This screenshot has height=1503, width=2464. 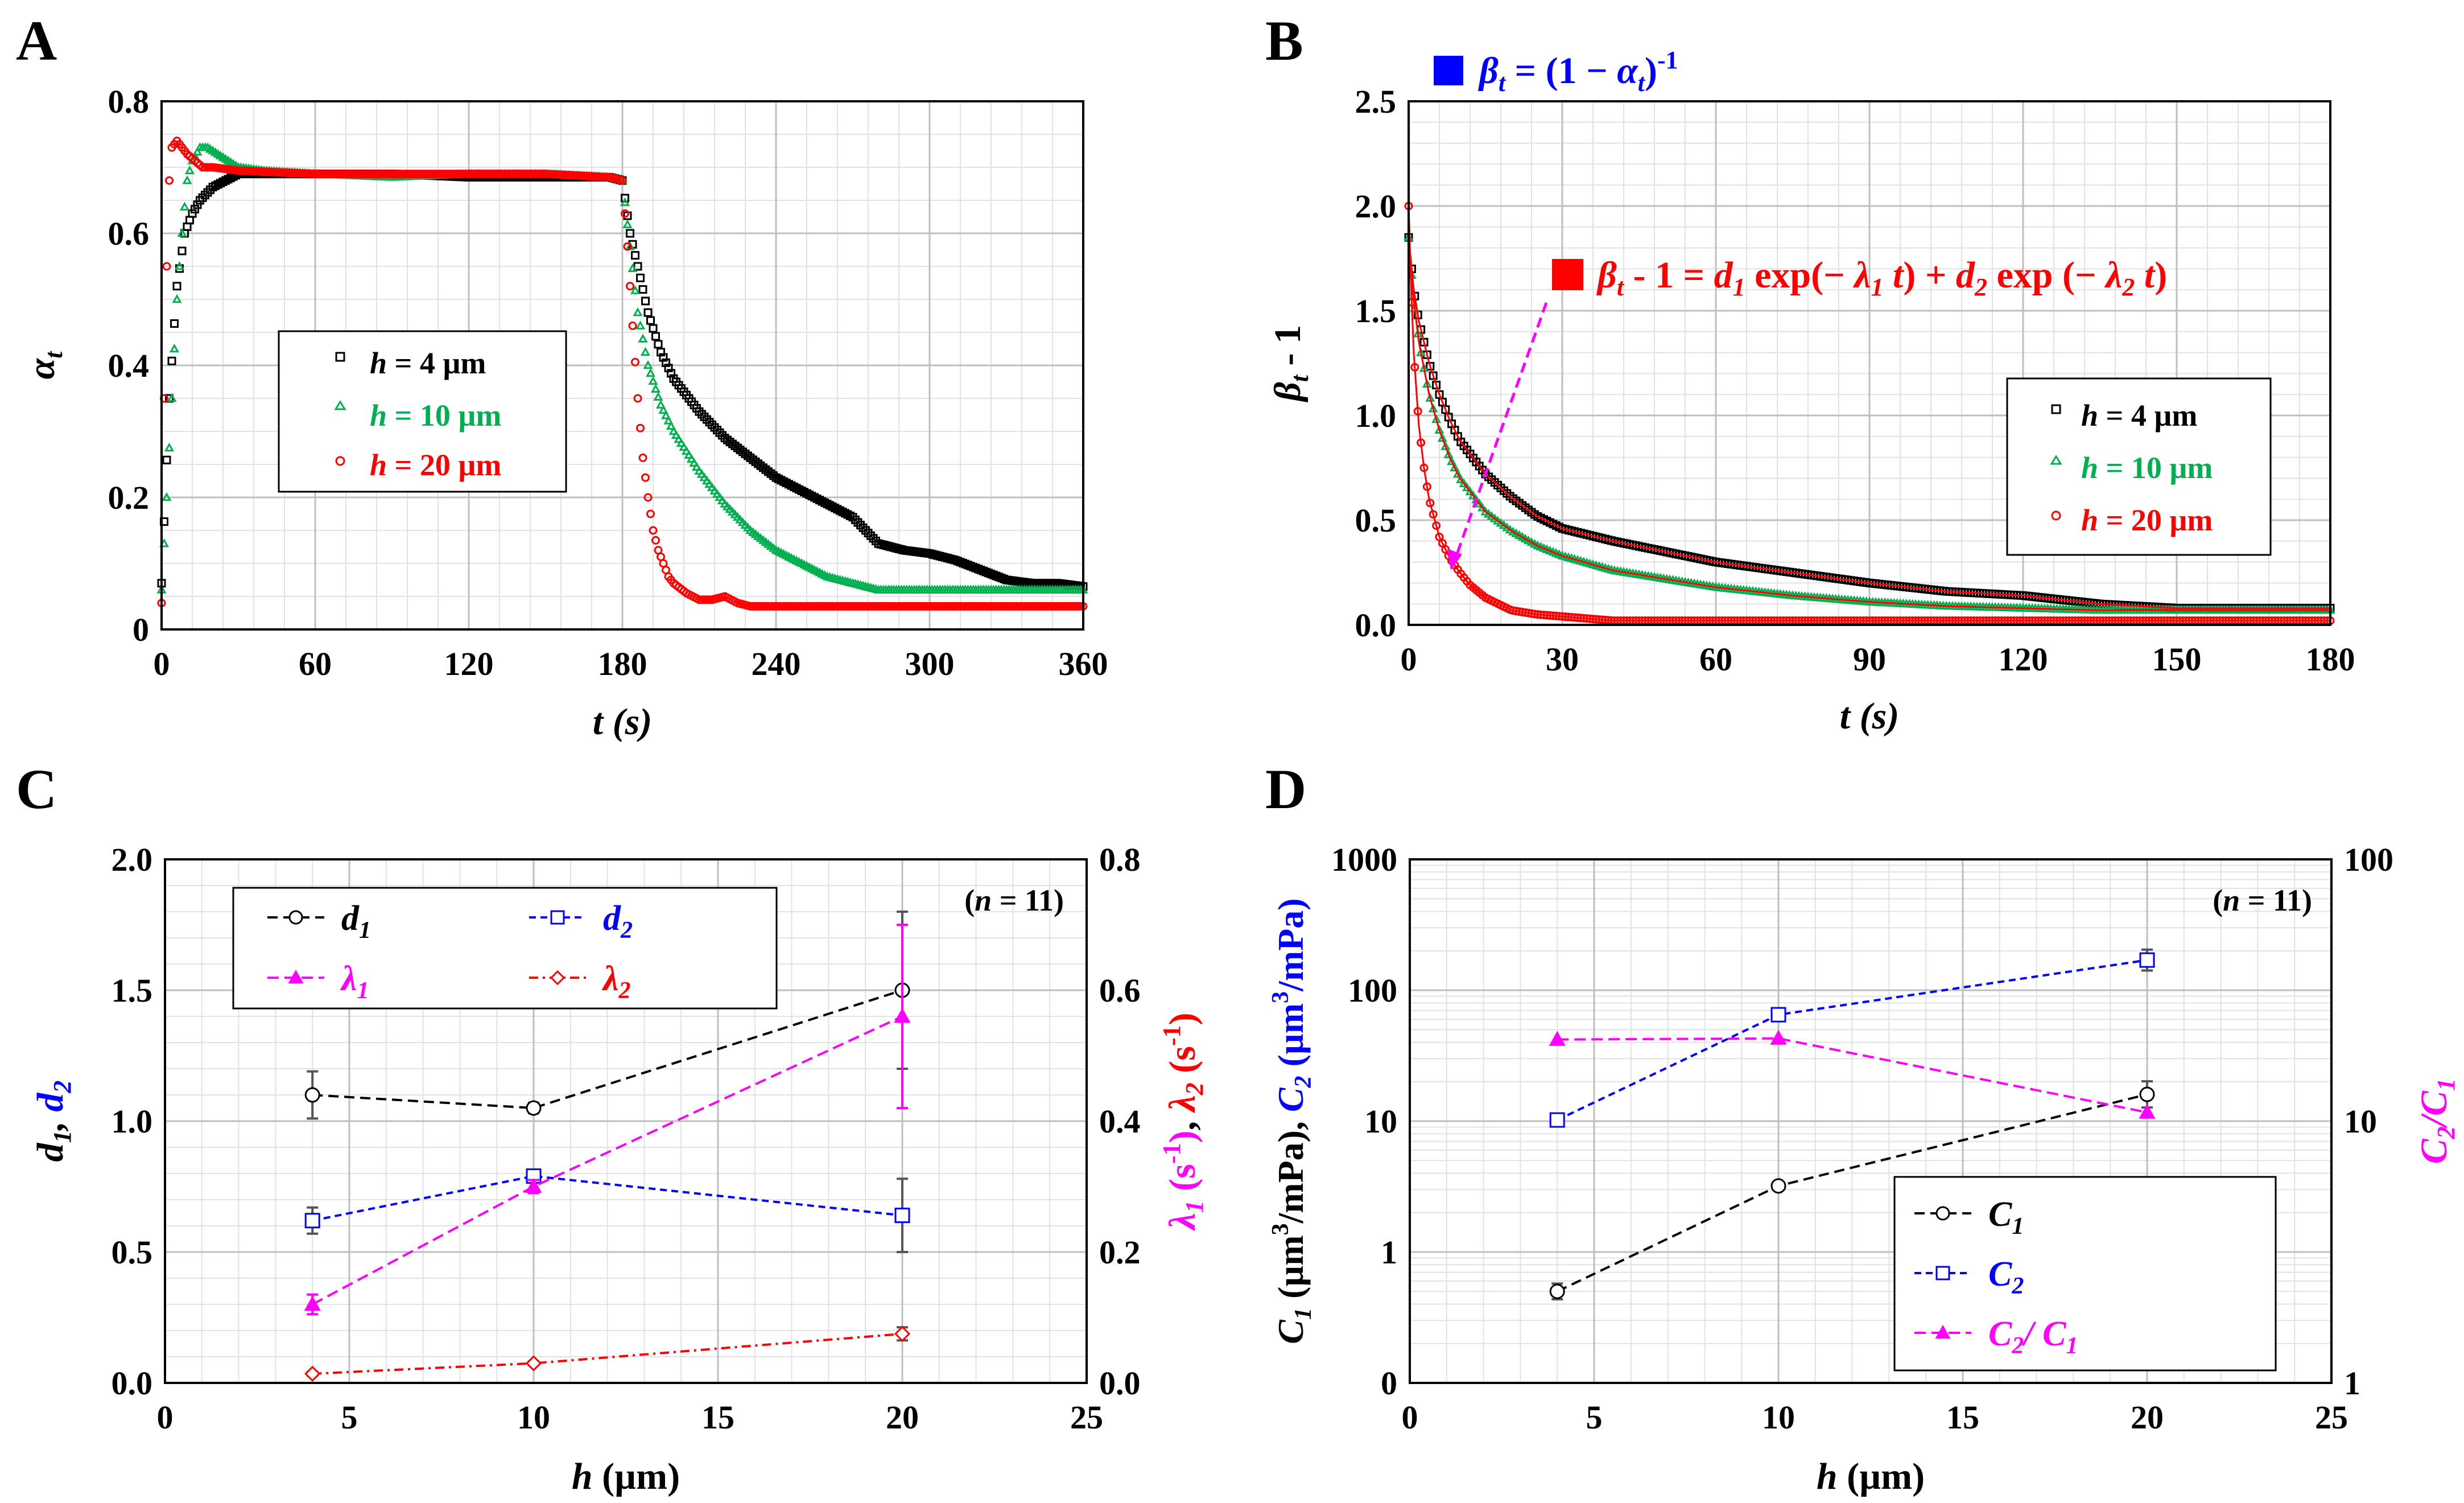 What do you see at coordinates (354, 982) in the screenshot?
I see `legend-label: λ1` at bounding box center [354, 982].